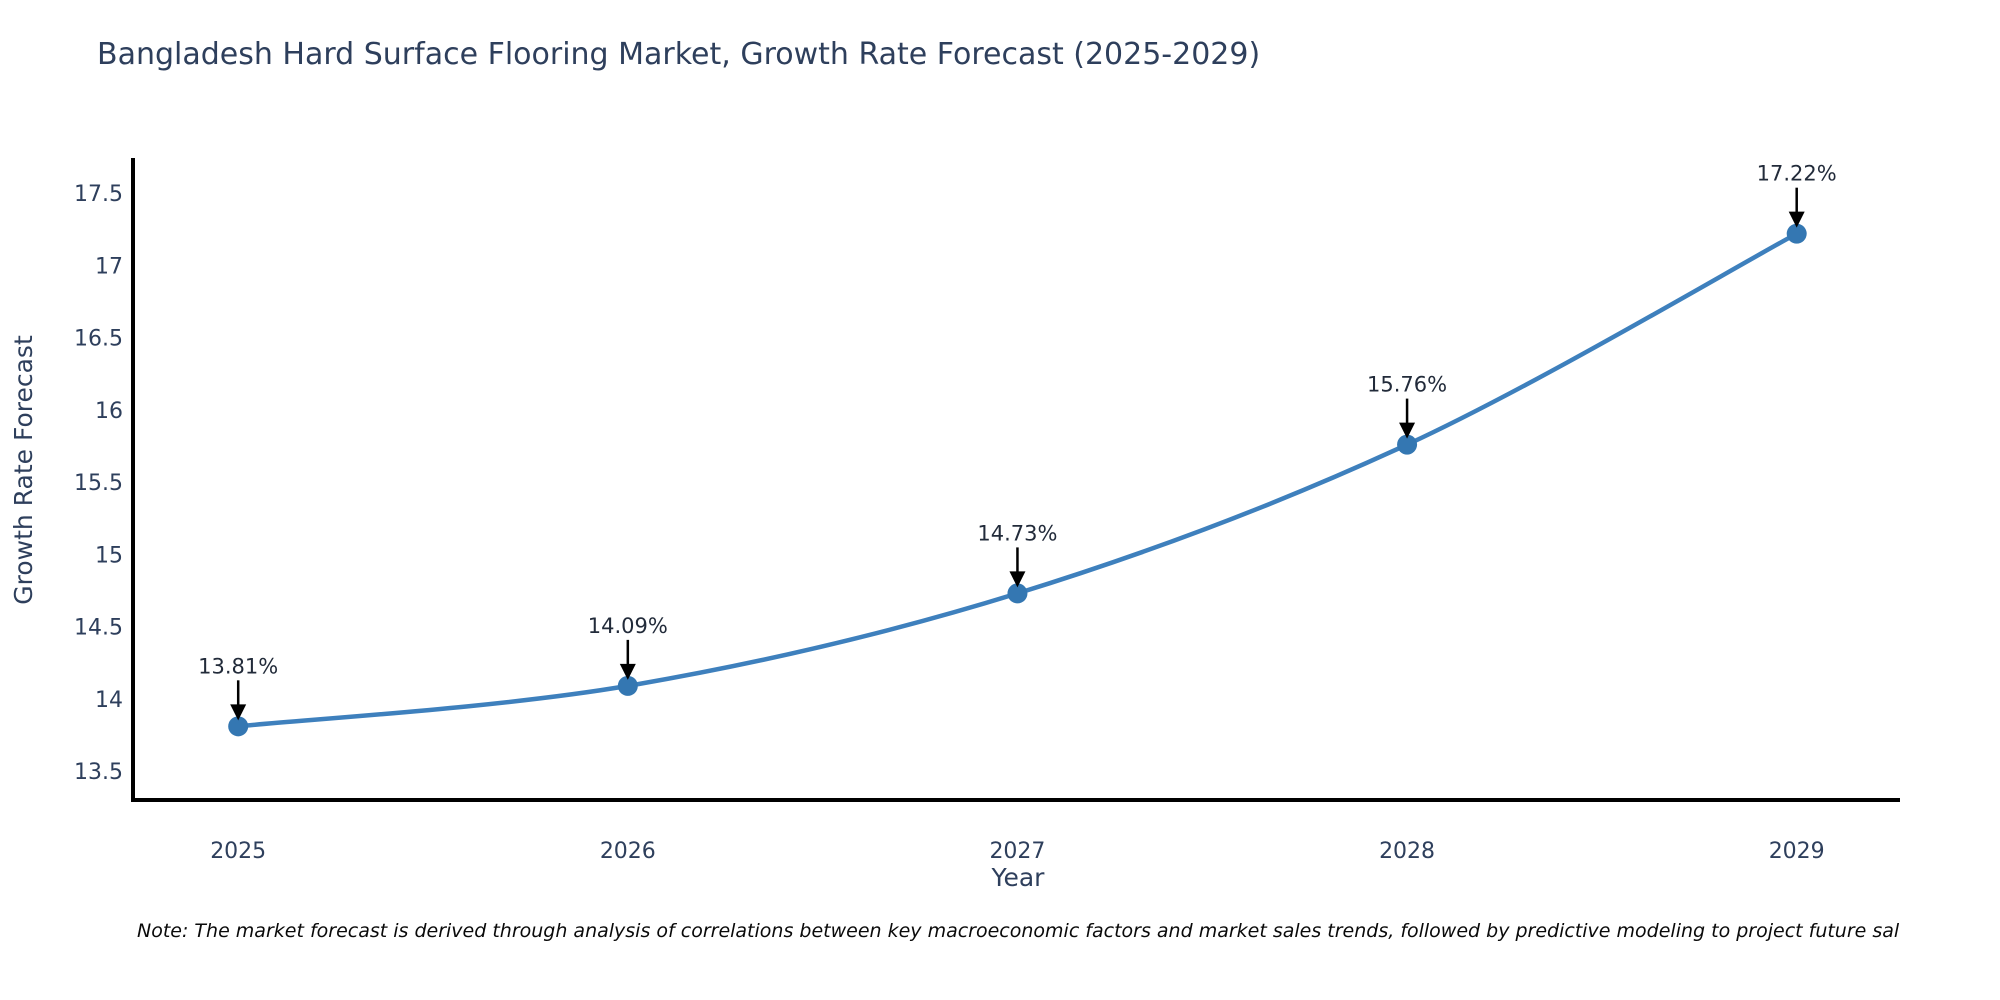  Describe the element at coordinates (109, 700) in the screenshot. I see `y-tick-label: 14` at that location.